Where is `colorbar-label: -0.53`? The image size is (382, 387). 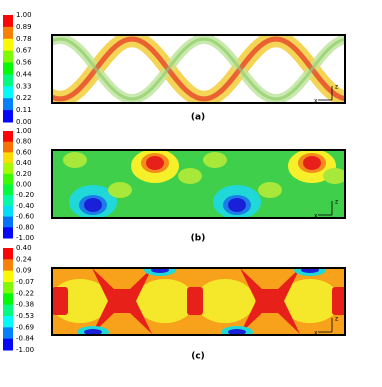 colorbar-label: -0.53 is located at coordinates (25, 316).